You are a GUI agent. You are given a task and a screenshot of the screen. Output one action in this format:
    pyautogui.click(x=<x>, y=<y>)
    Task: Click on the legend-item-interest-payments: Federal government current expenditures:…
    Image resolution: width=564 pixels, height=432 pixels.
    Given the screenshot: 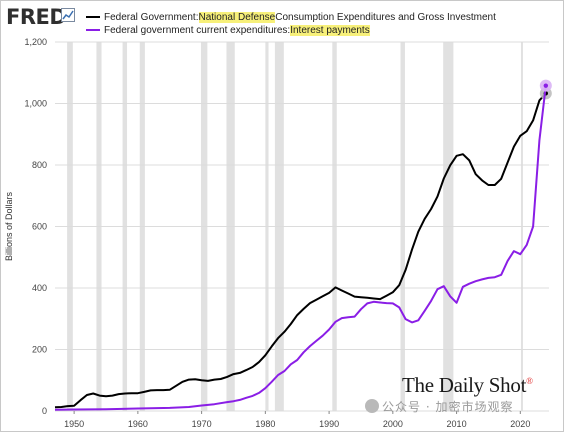 What is the action you would take?
    pyautogui.click(x=228, y=30)
    